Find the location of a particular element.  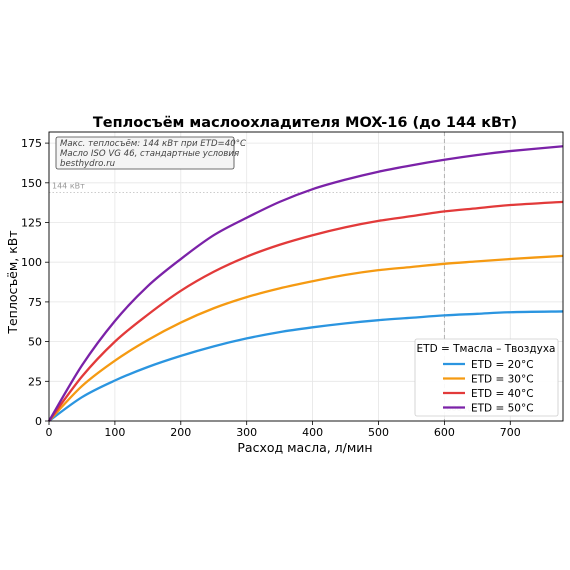

legend-background is located at coordinates (486, 377).